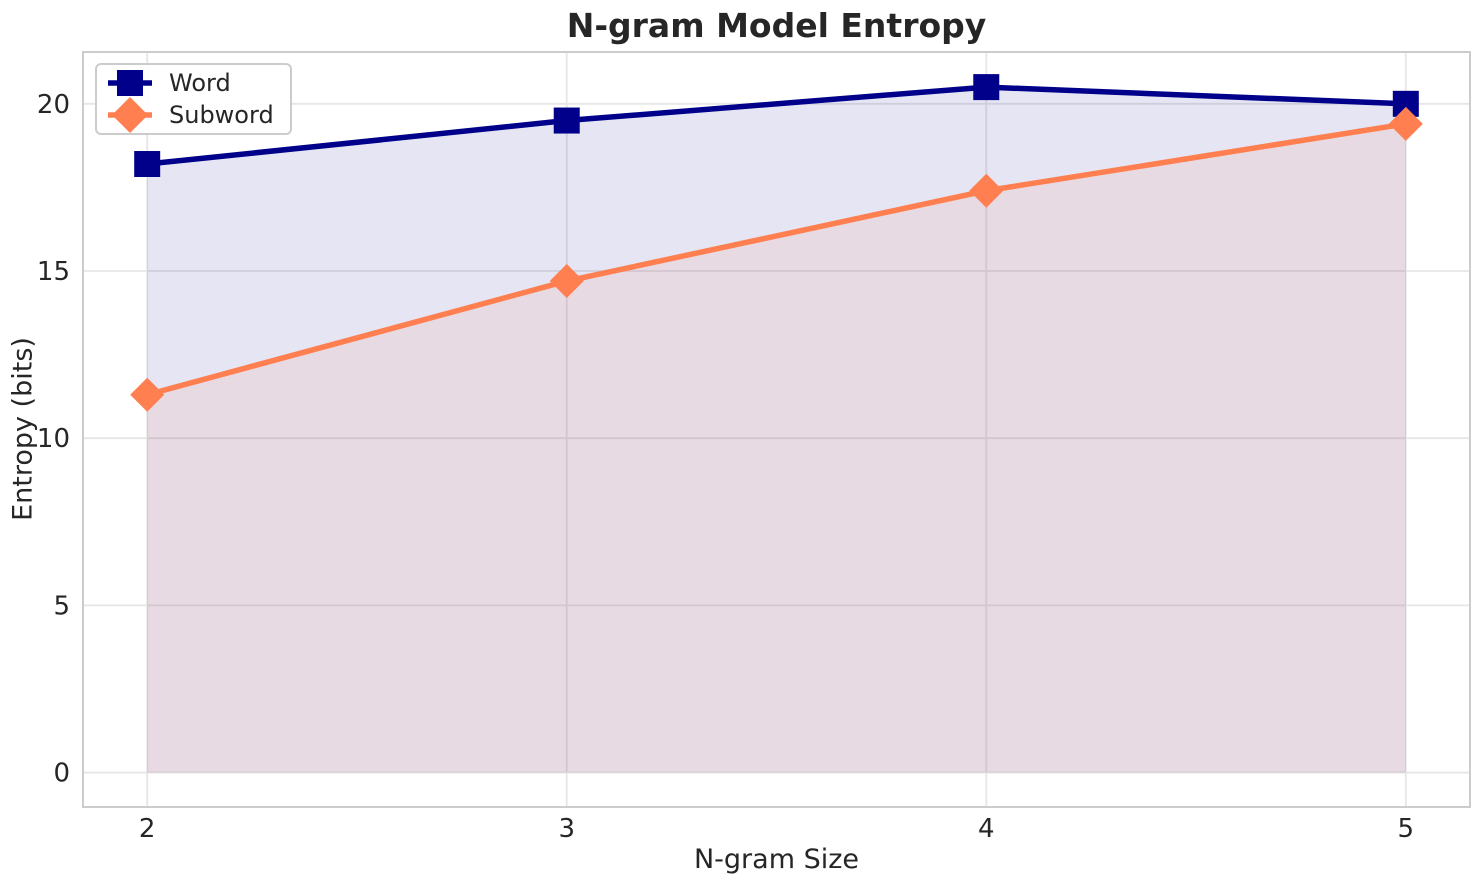 This screenshot has width=1484, height=885. I want to click on legend-label-word: Word, so click(200, 83).